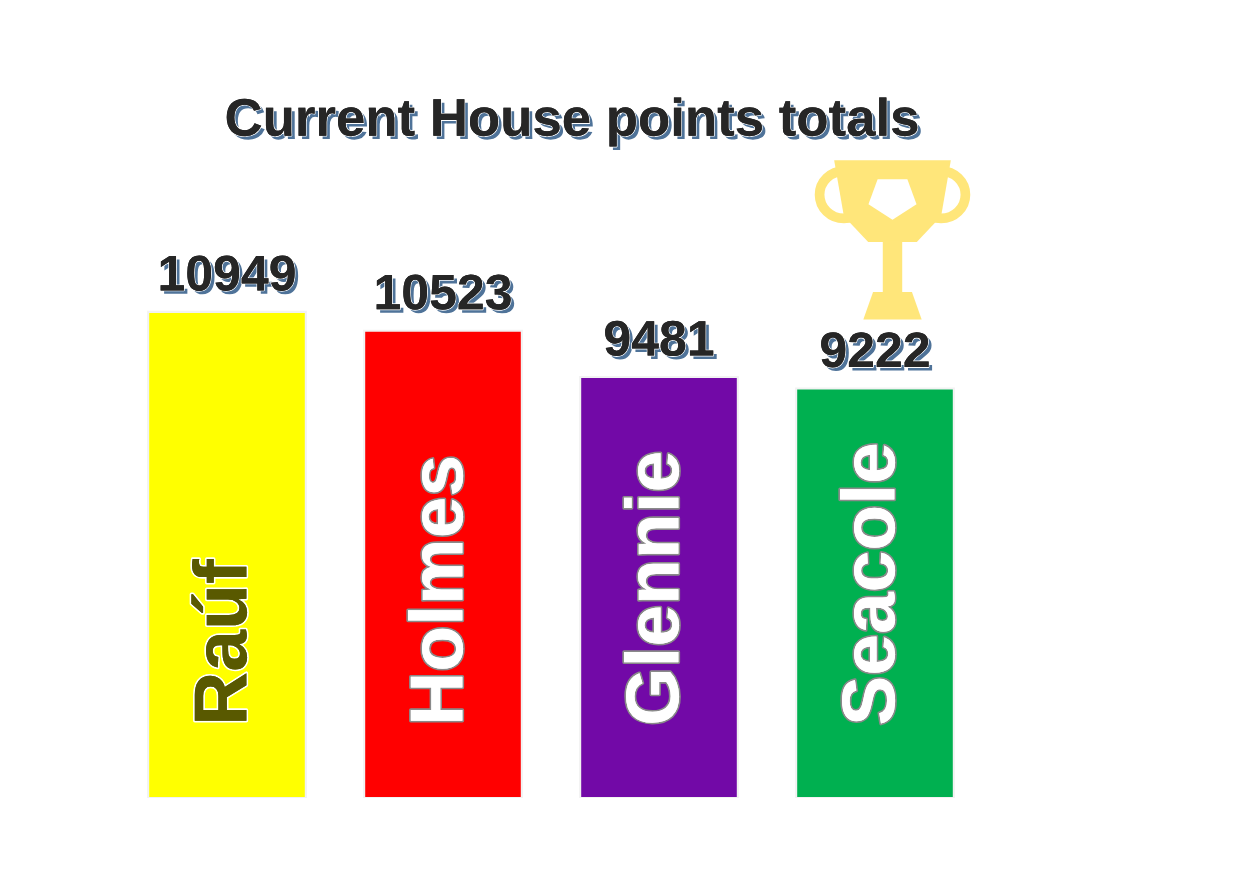 This screenshot has width=1240, height=874. I want to click on data-label: 9222, so click(877, 352).